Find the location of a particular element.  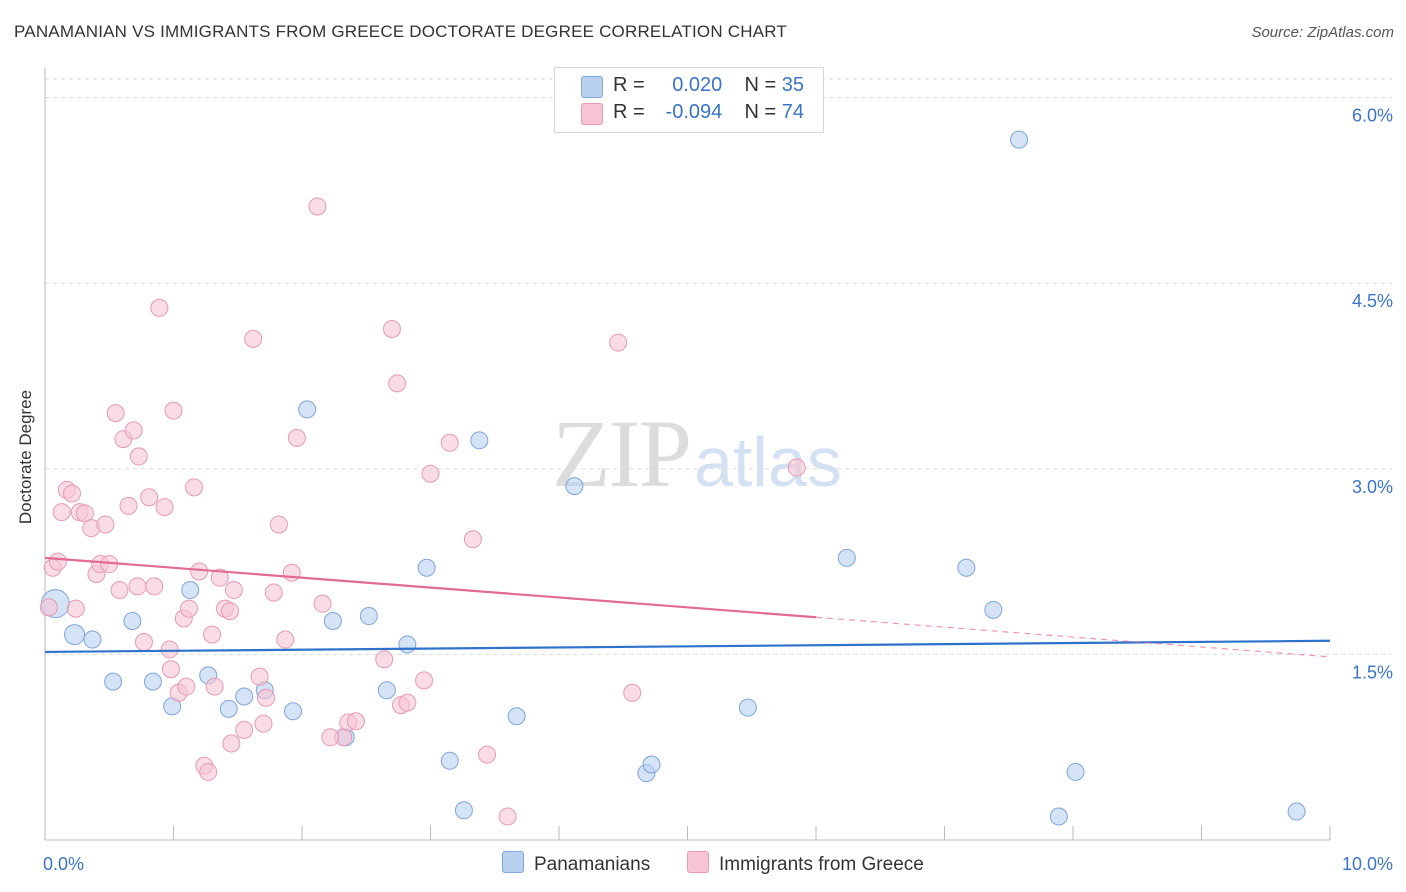

y-axis-label: Doctorate Degree is located at coordinates (25, 457).